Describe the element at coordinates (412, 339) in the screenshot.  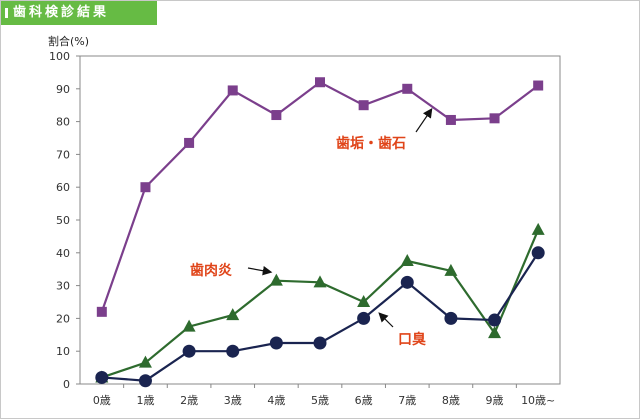
I see `annotation-label: 口臭` at that location.